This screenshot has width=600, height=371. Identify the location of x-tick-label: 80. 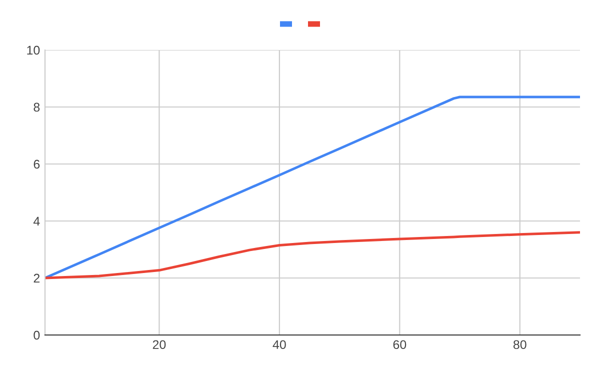
(519, 345).